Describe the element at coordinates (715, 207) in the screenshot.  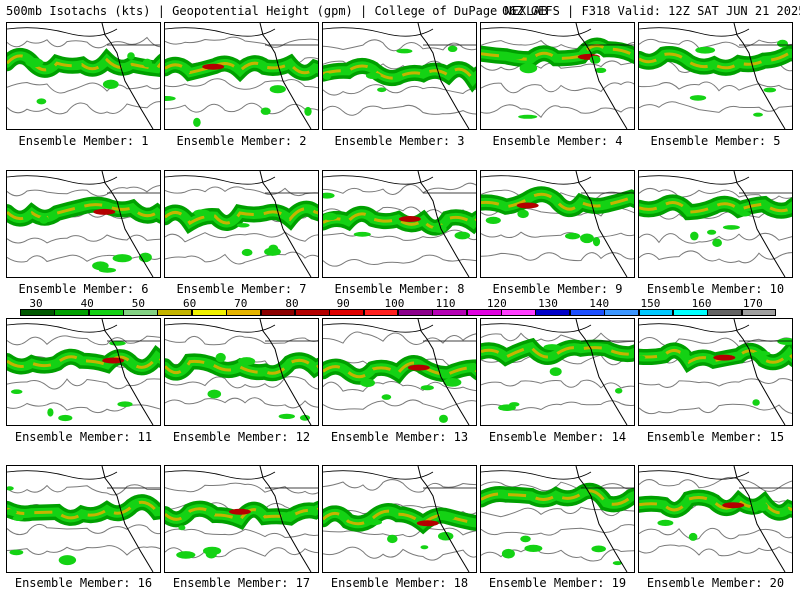
I see `isotach-band-50kt` at that location.